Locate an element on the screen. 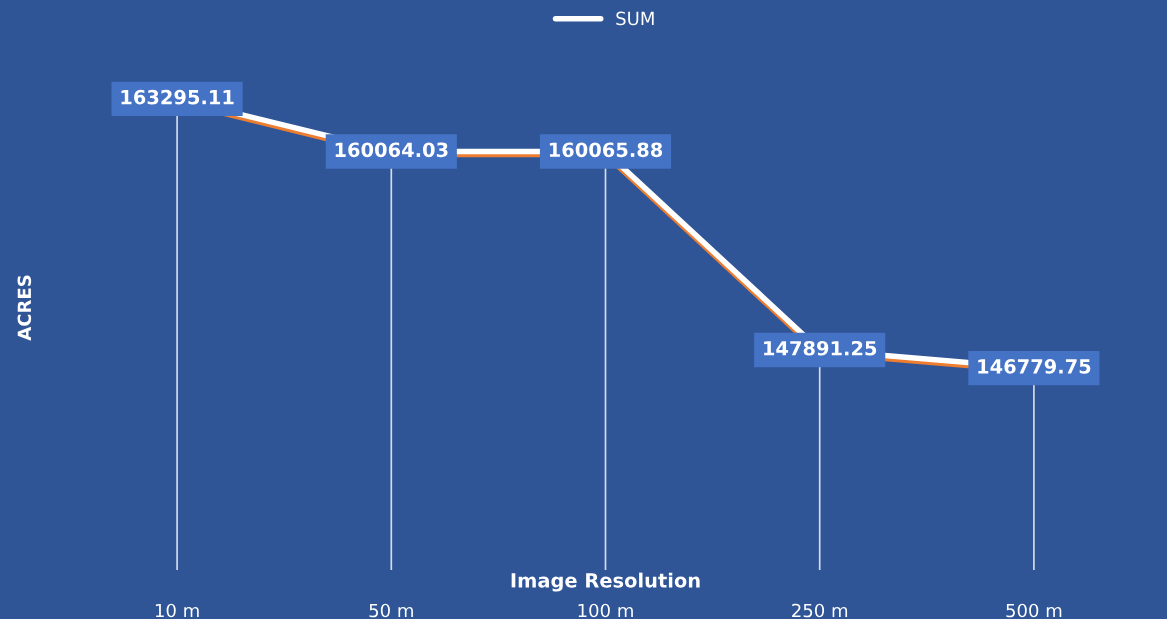 This screenshot has width=1167, height=619. y-axis-title: ACRES is located at coordinates (24, 308).